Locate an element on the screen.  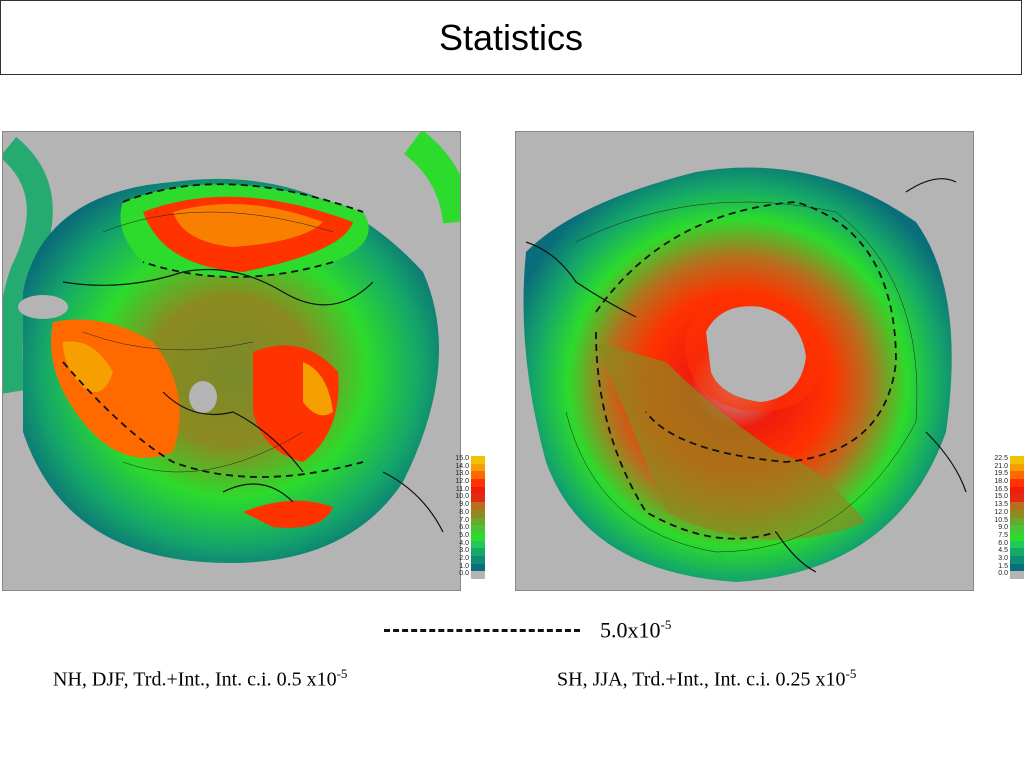
colorbar-label: 1.5 is located at coordinates (1003, 566).